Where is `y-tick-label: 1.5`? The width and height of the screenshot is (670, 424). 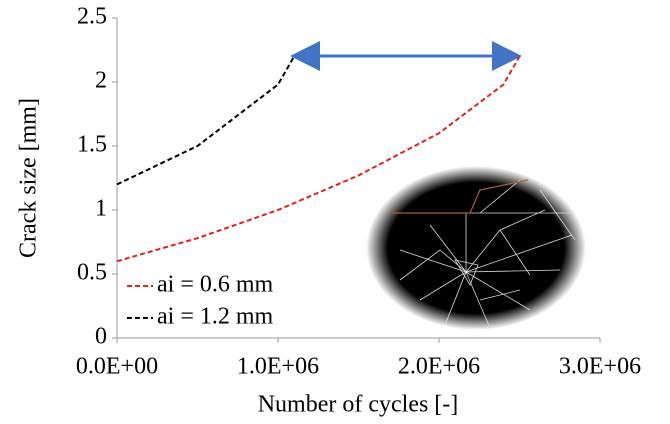
y-tick-label: 1.5 is located at coordinates (92, 145).